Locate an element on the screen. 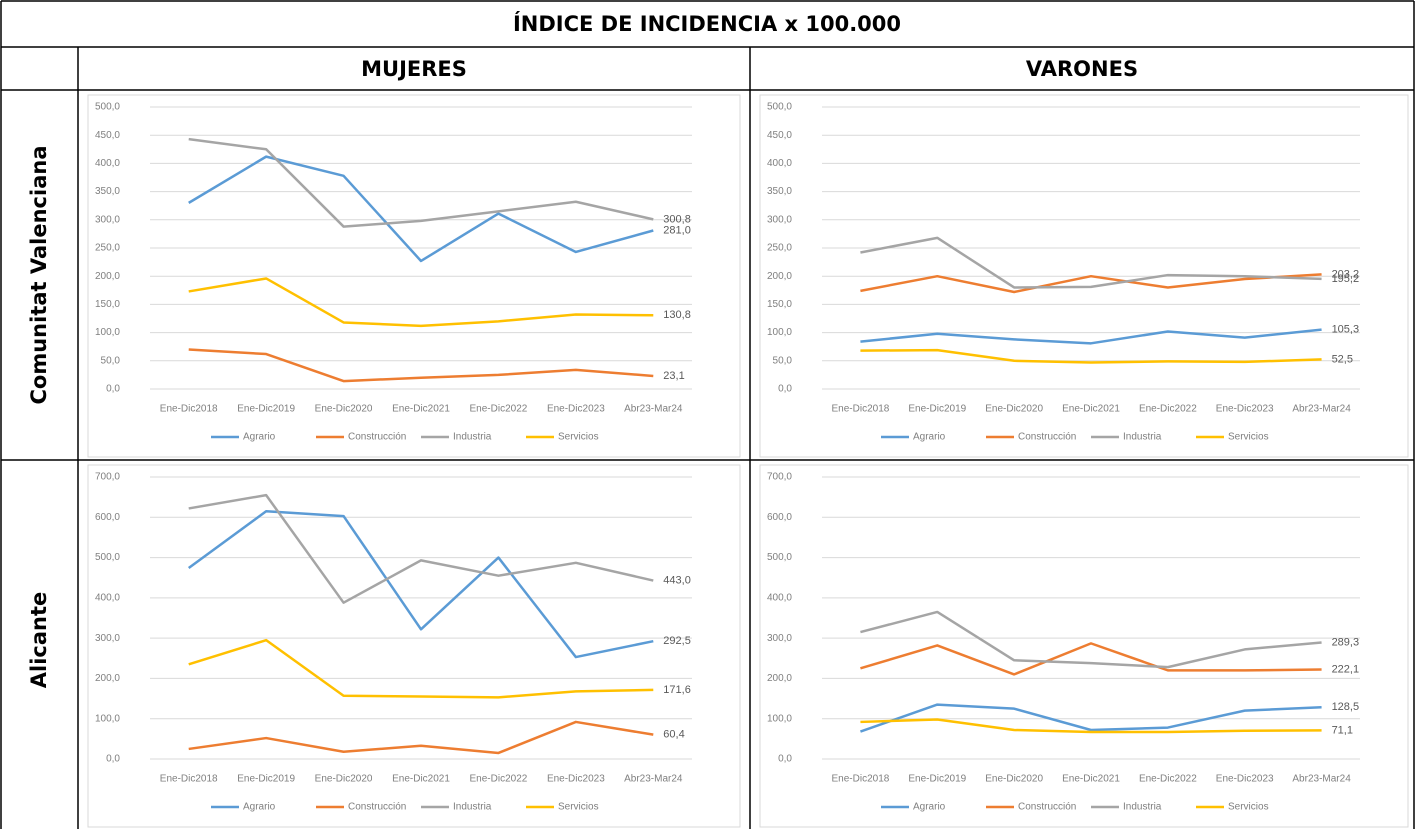  data-label: 203,2 is located at coordinates (1346, 274).